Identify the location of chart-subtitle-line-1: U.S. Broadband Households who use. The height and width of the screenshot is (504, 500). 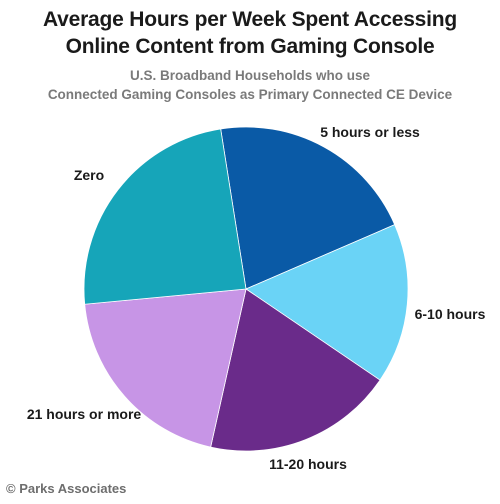
(250, 75).